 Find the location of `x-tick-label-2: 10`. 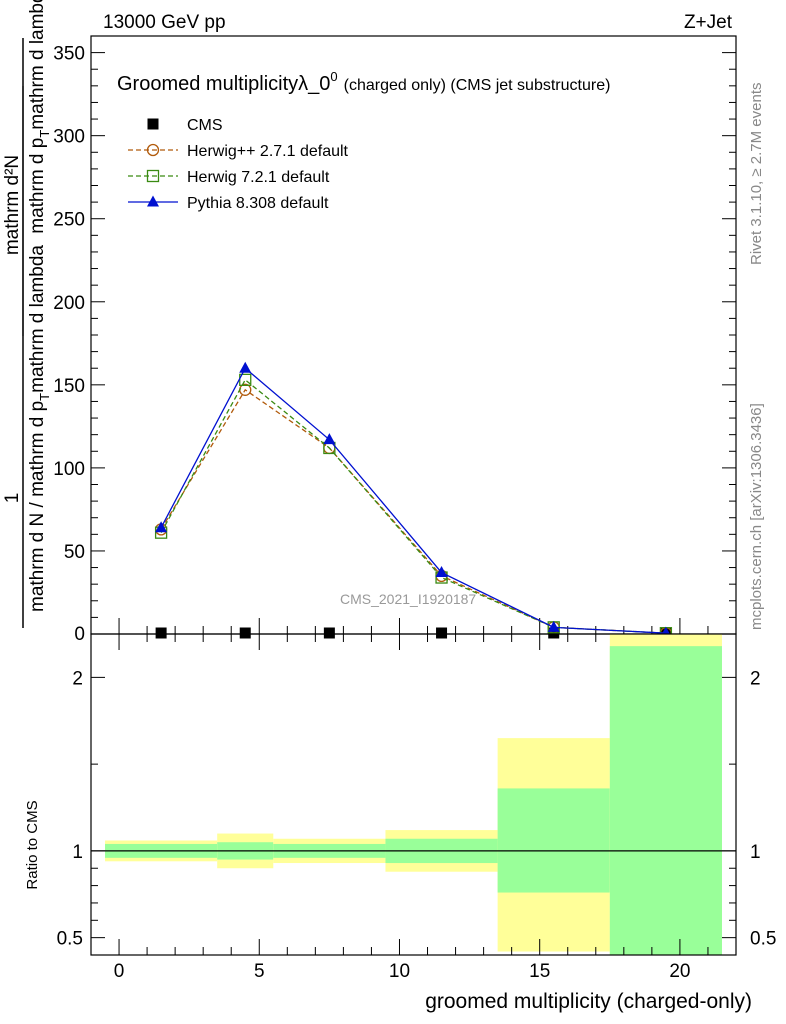

x-tick-label-2: 10 is located at coordinates (399, 971).